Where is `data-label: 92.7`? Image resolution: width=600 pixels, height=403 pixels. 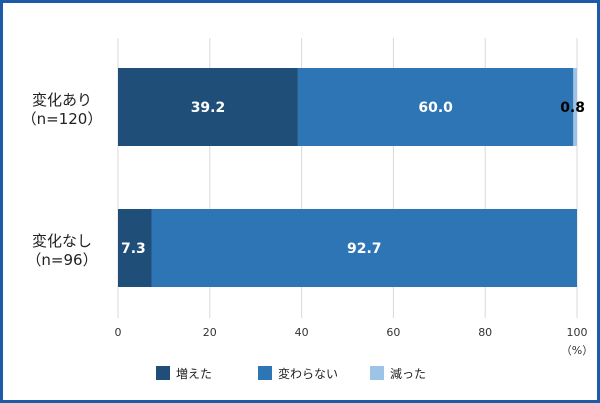
data-label: 92.7 is located at coordinates (364, 249).